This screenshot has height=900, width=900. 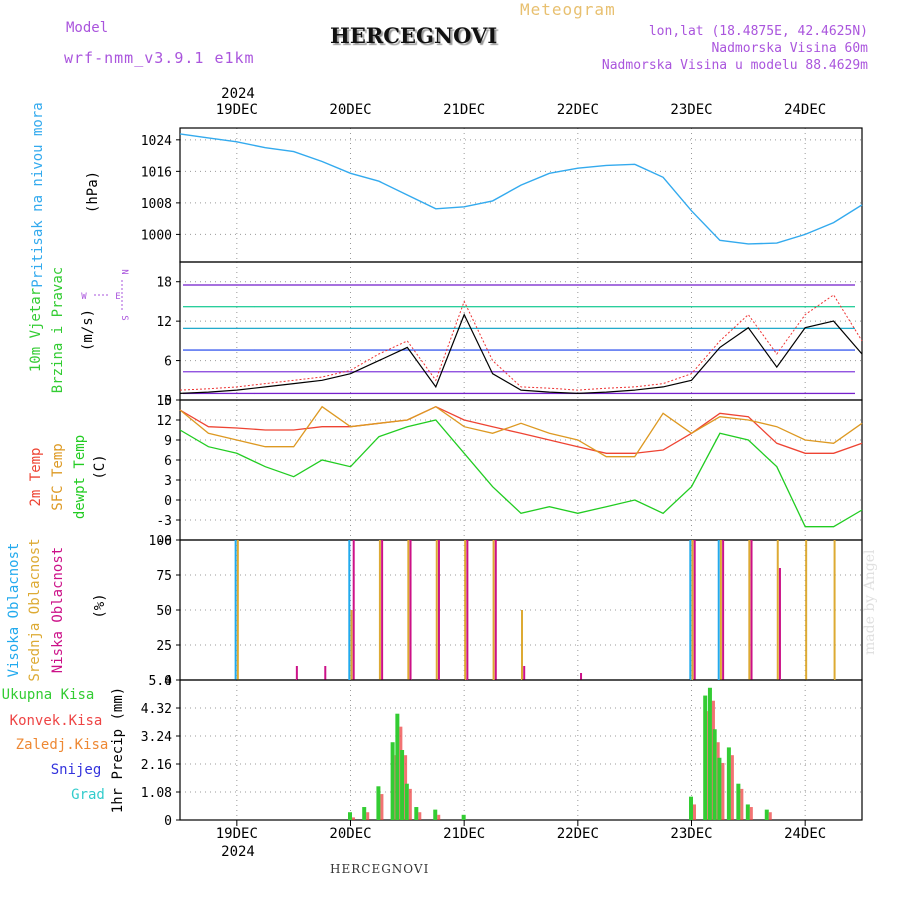 What do you see at coordinates (100, 466) in the screenshot?
I see `temp-unit-label: (C)` at bounding box center [100, 466].